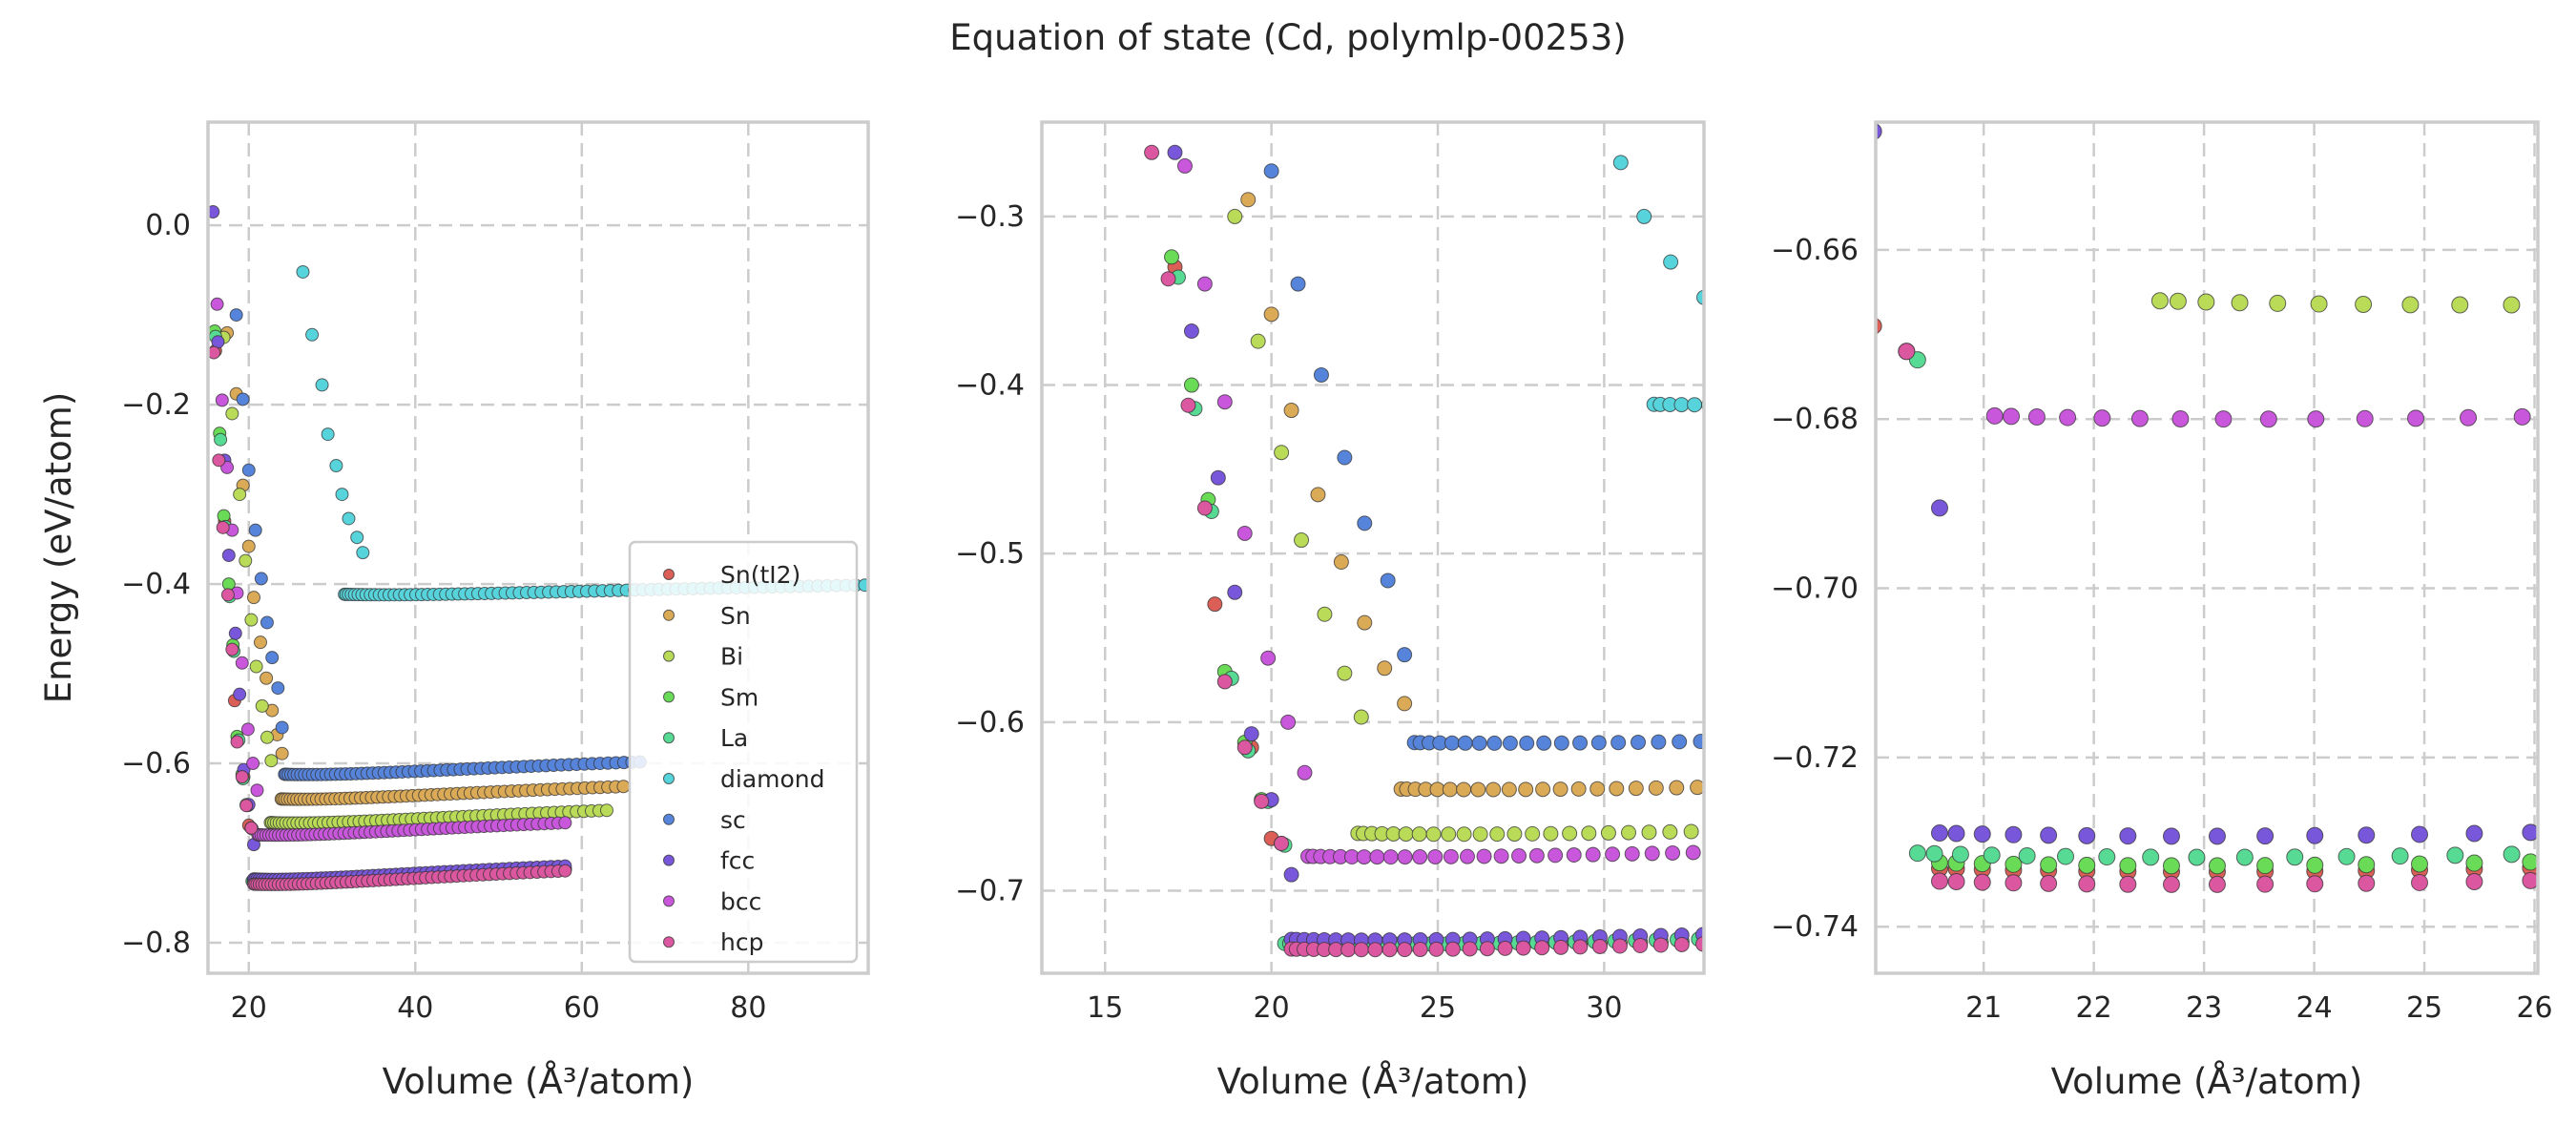 This screenshot has width=2576, height=1145. I want to click on y-tick-label: −0.3, so click(990, 217).